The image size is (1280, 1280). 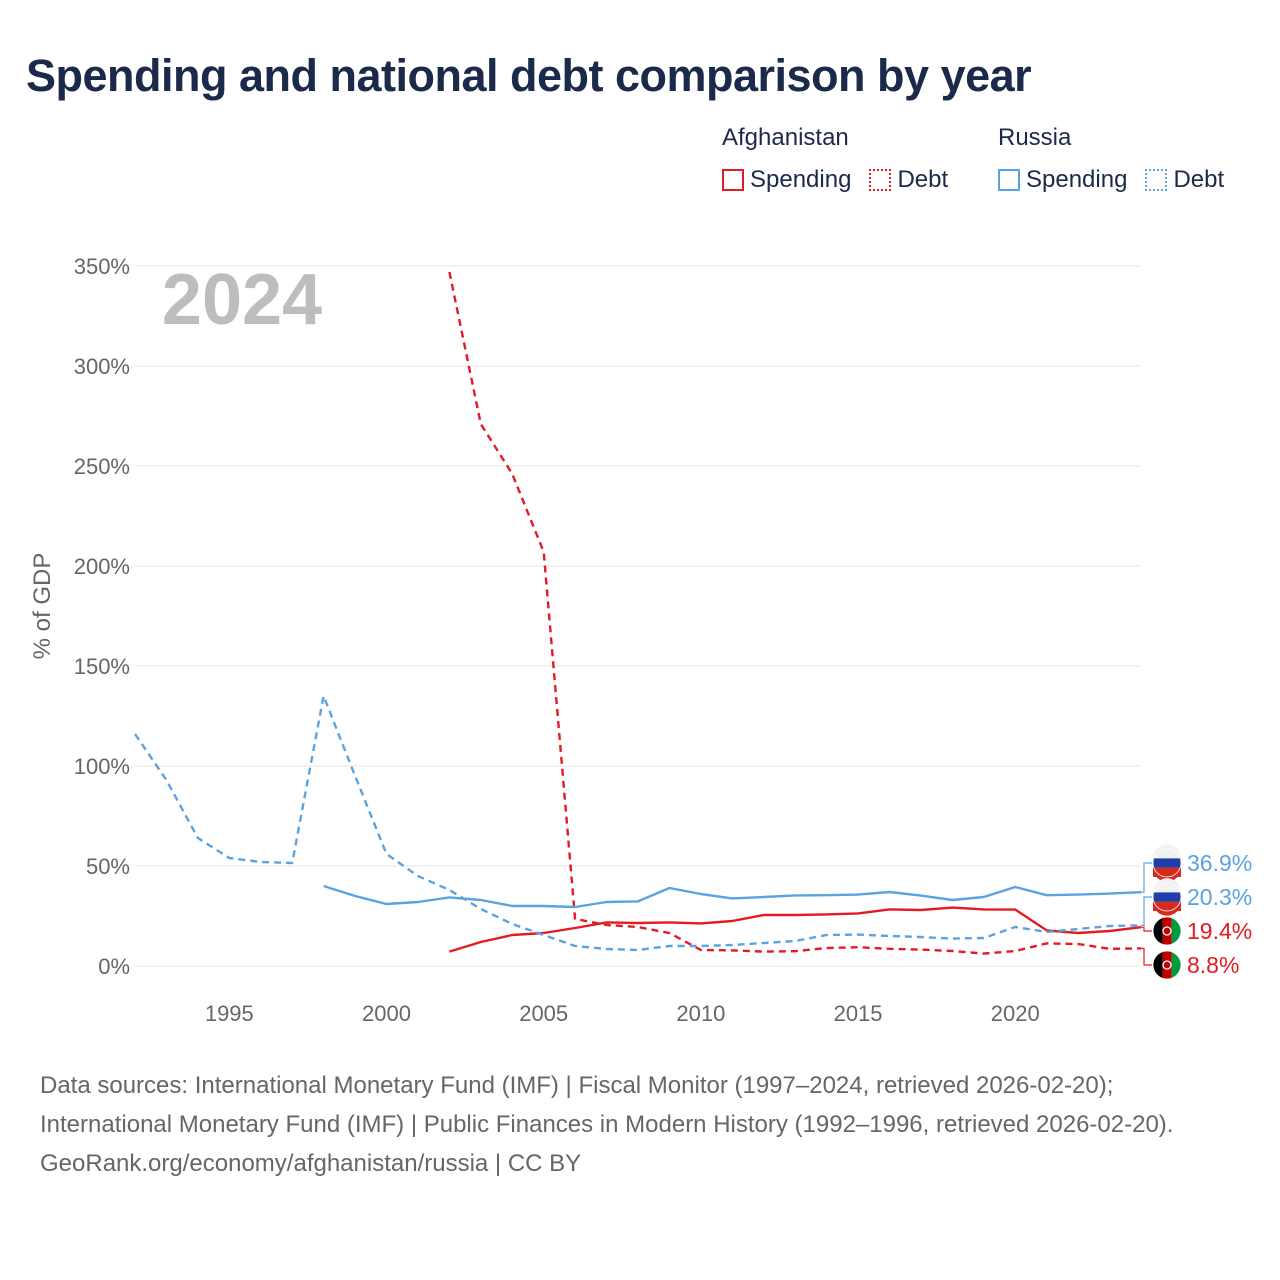 What do you see at coordinates (1015, 1013) in the screenshot?
I see `x-tick-label: 2020` at bounding box center [1015, 1013].